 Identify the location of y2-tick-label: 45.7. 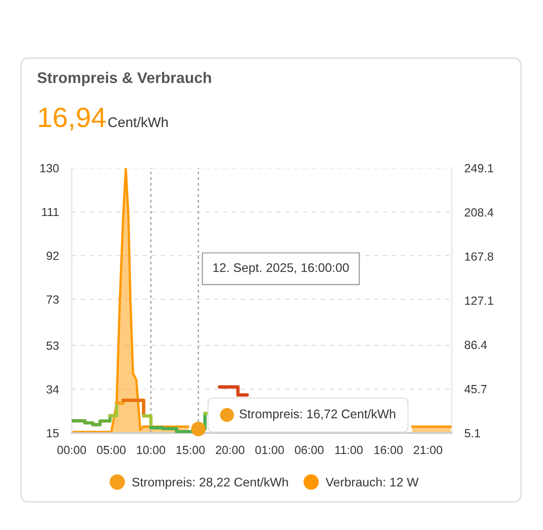
(475, 389).